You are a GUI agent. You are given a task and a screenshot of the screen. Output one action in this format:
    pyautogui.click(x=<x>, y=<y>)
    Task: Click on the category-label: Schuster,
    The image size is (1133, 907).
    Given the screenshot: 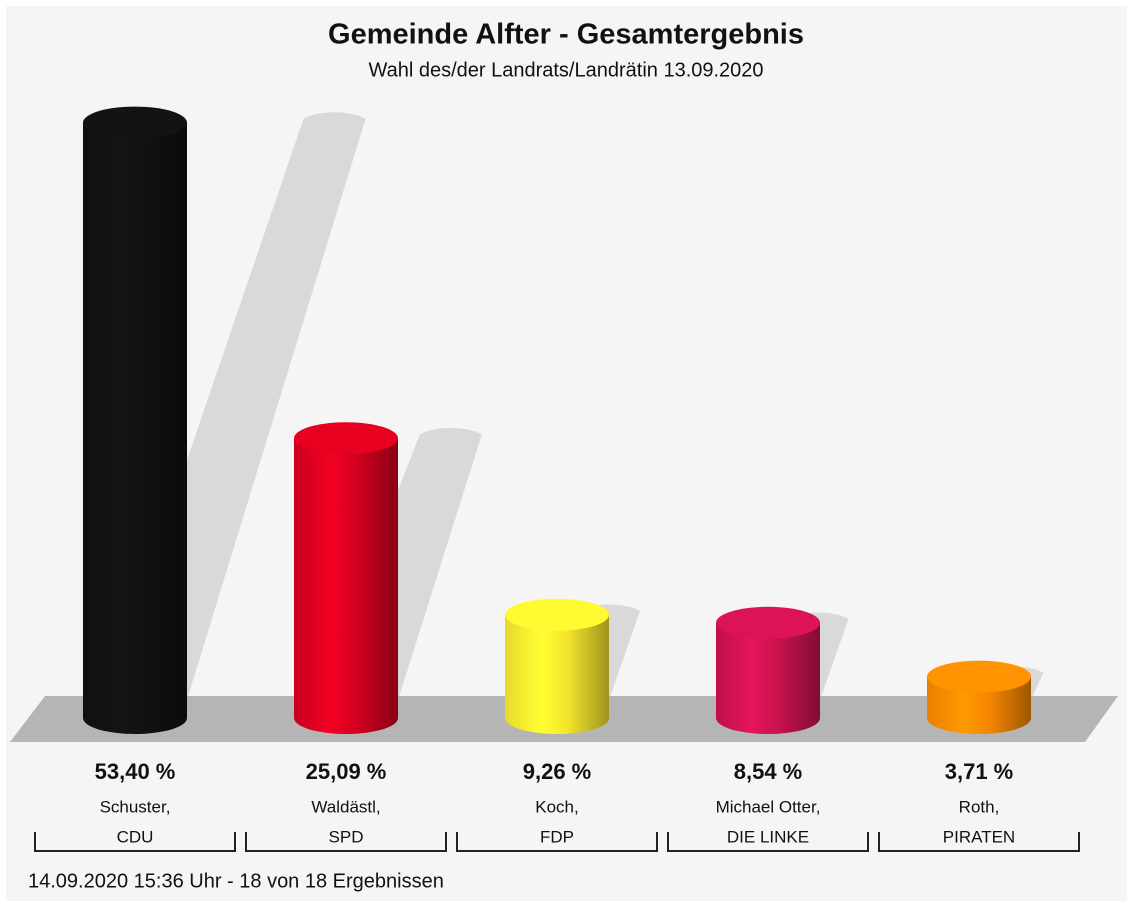 What is the action you would take?
    pyautogui.click(x=135, y=806)
    